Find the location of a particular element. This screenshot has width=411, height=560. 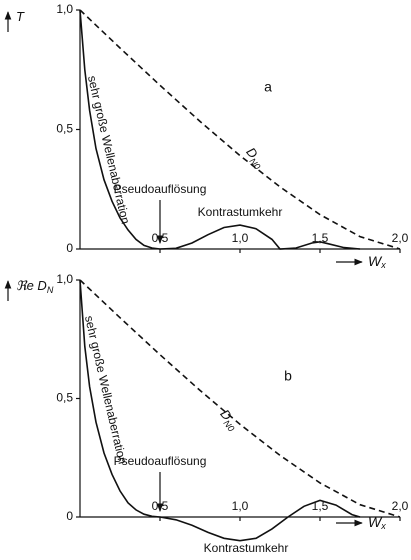

y-axis-label-main: ℜe D is located at coordinates (31, 285).